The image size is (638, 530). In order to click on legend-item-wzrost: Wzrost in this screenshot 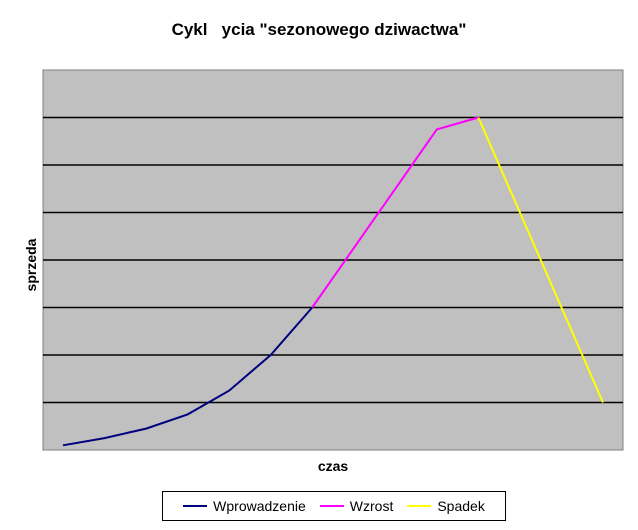, I will do `click(356, 506)`.